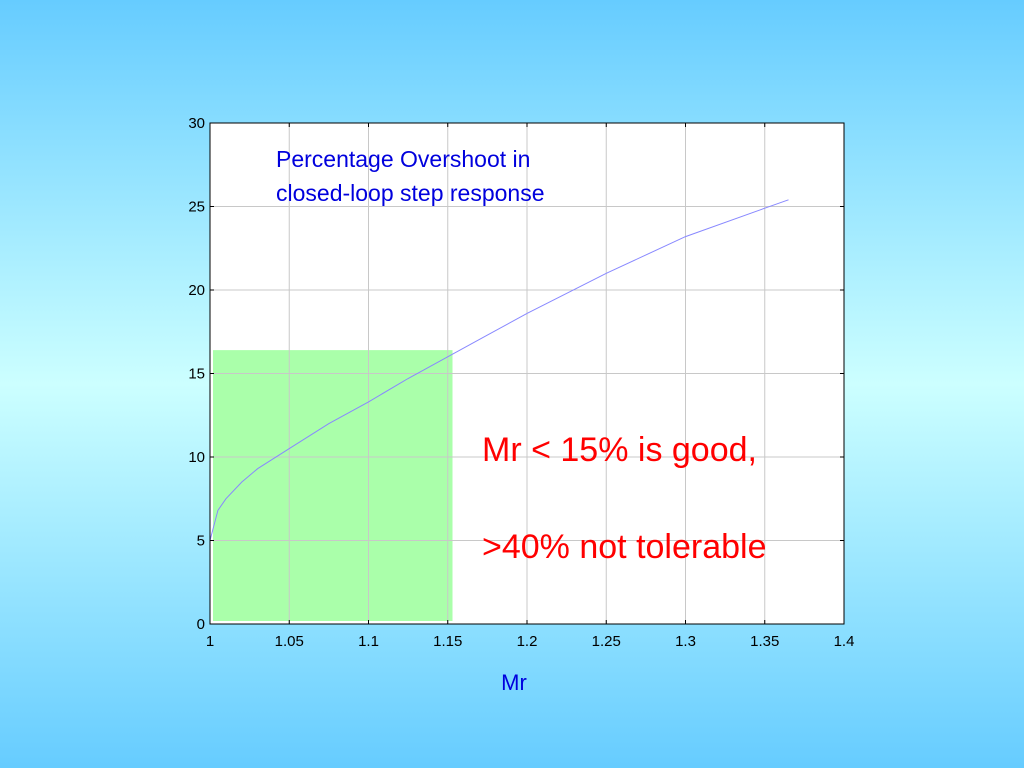  Describe the element at coordinates (196, 457) in the screenshot. I see `y-tick-label: 10` at that location.